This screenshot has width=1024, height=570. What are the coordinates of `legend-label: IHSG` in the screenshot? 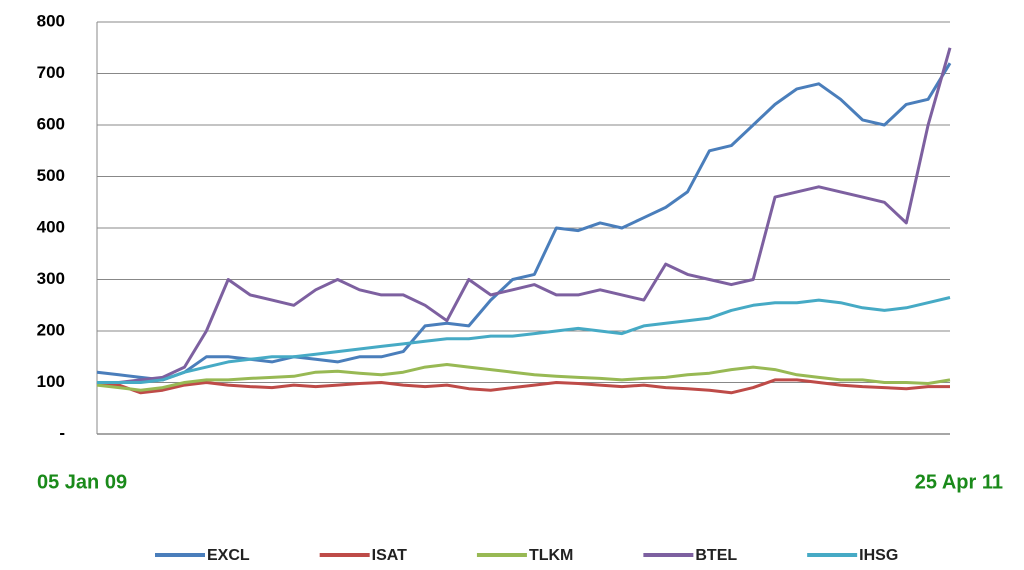 It's located at (878, 555).